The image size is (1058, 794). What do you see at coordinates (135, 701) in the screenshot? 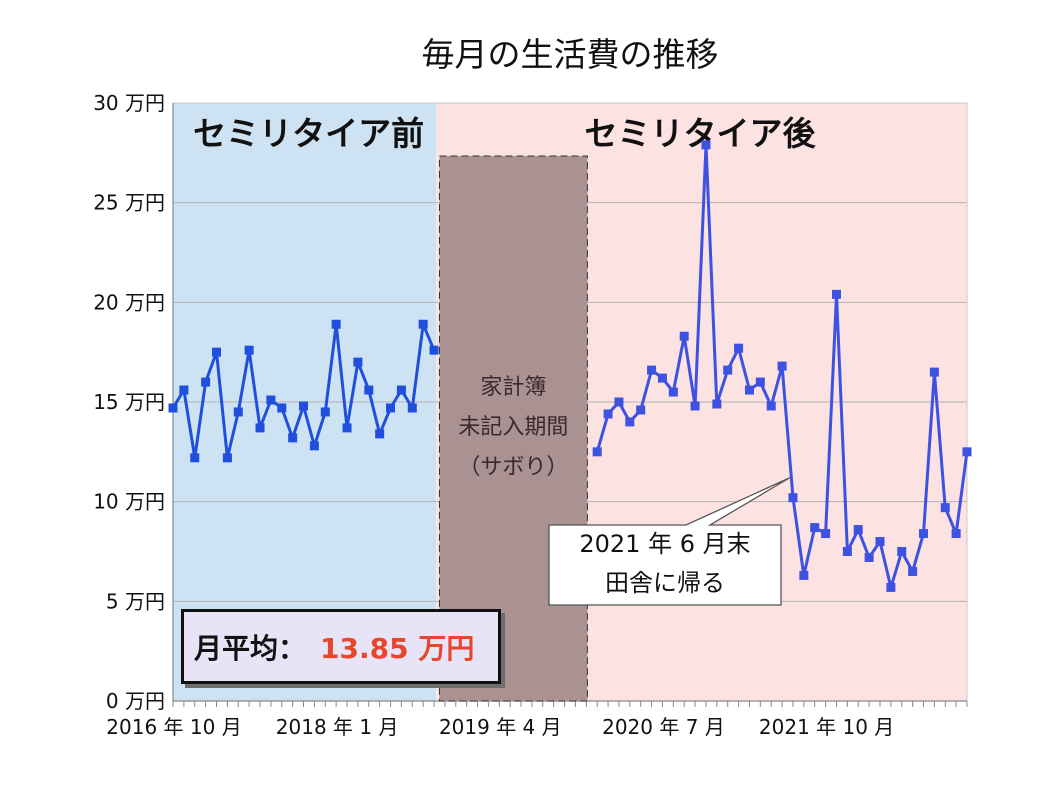
I see `y-tick-label: 0 万円` at bounding box center [135, 701].